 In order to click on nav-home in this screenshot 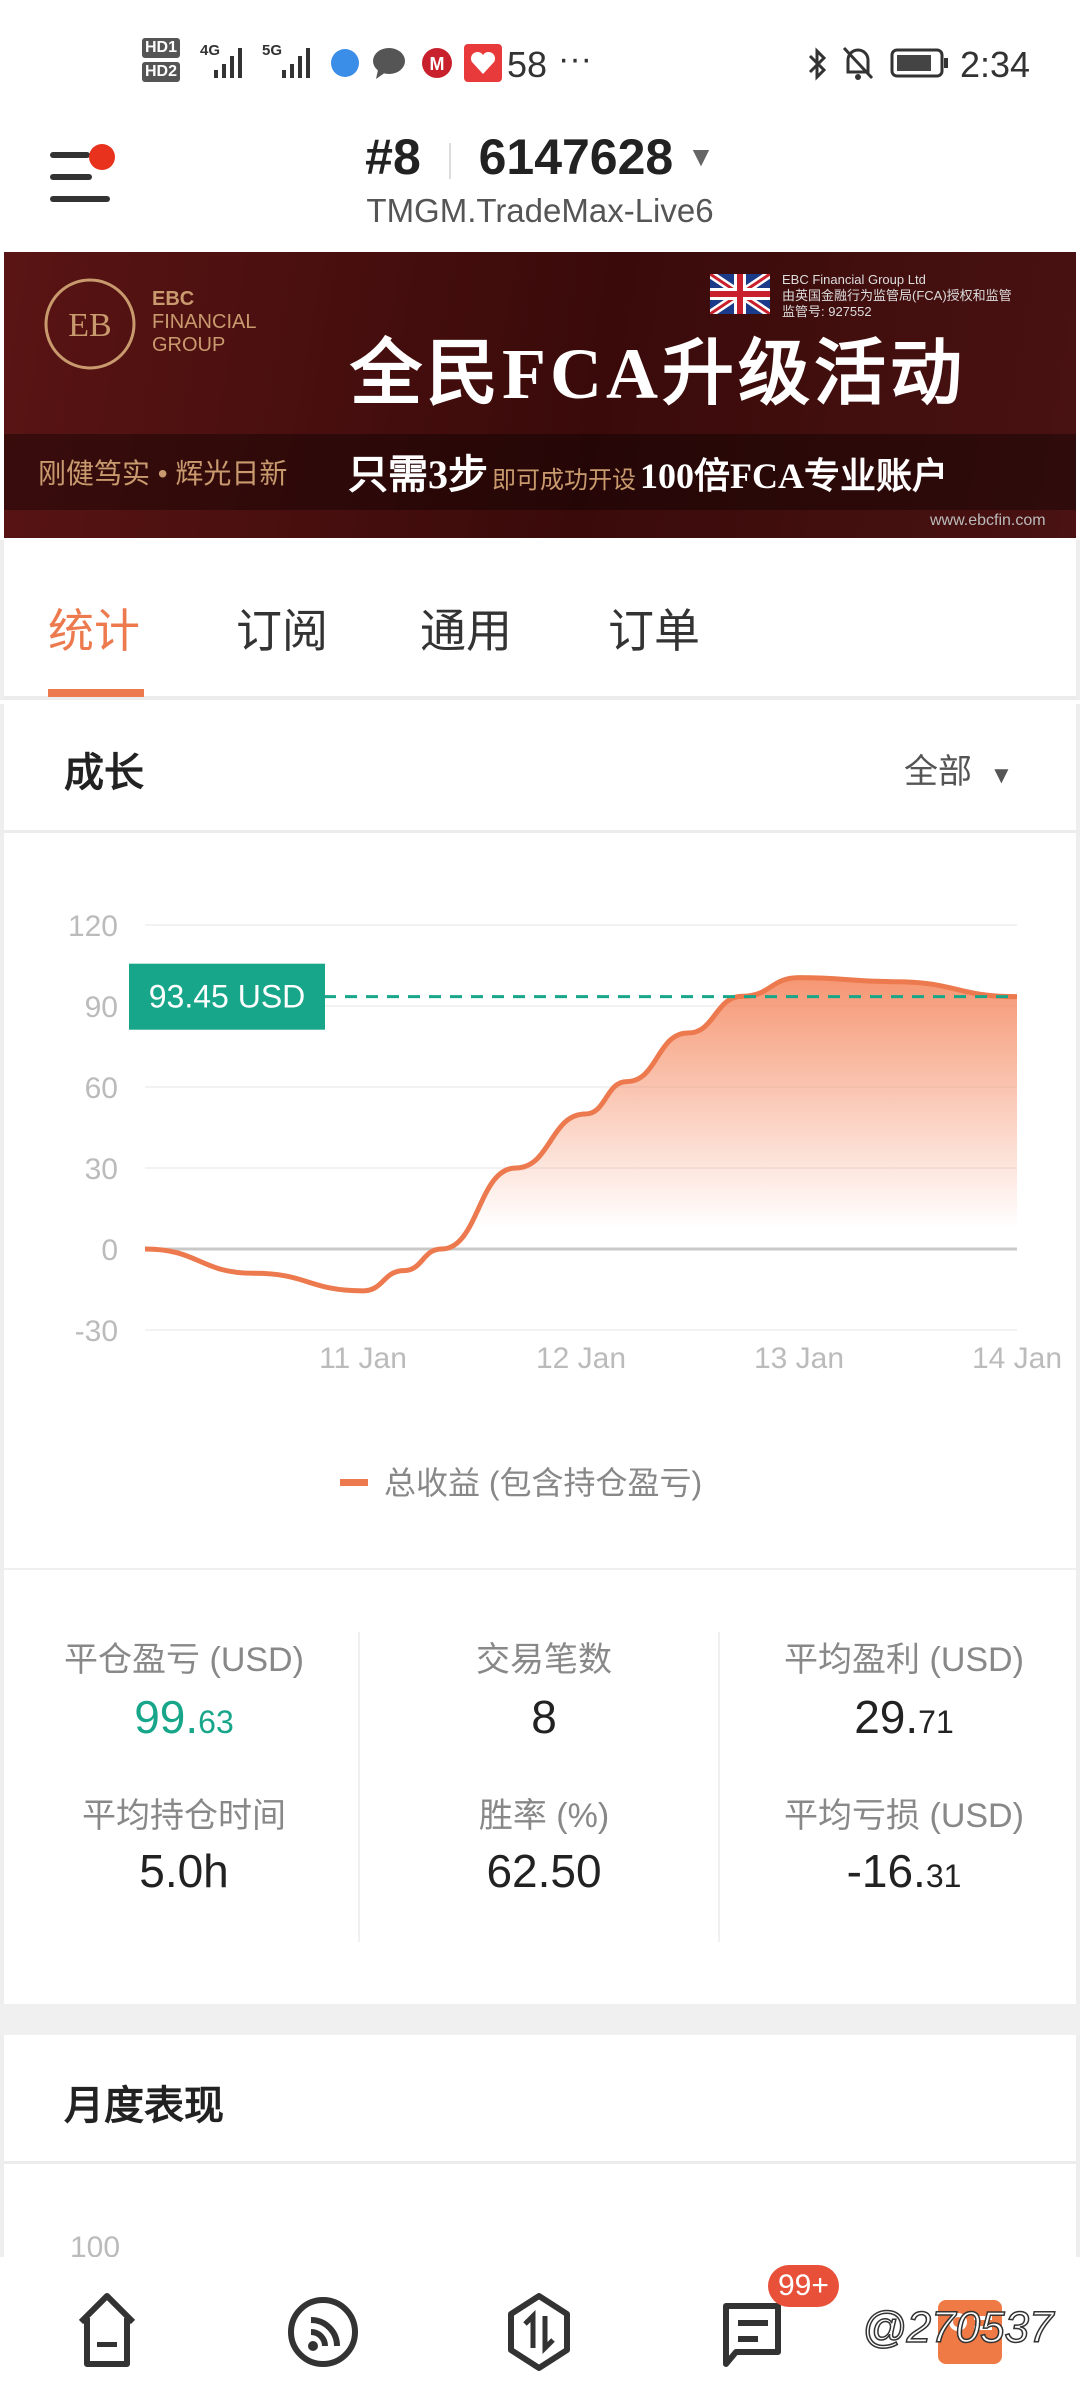, I will do `click(107, 2332)`.